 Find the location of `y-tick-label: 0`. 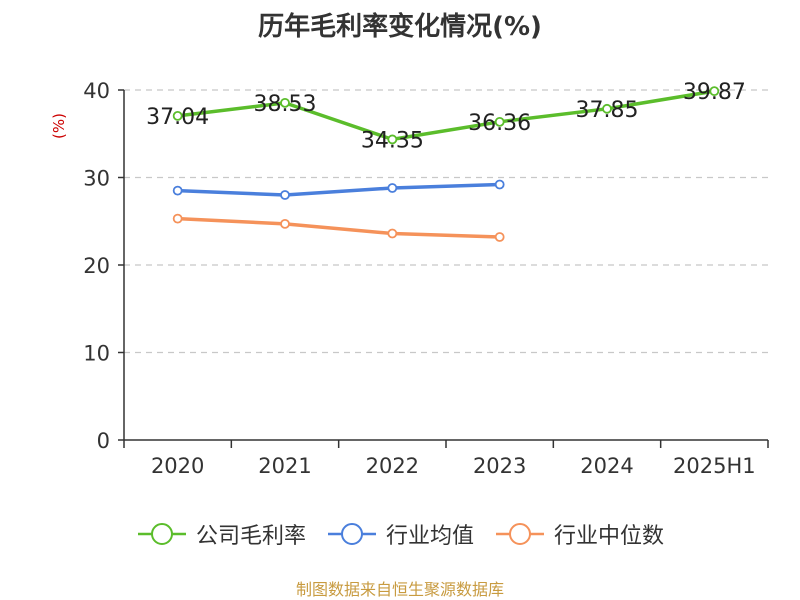

y-tick-label: 0 is located at coordinates (103, 441).